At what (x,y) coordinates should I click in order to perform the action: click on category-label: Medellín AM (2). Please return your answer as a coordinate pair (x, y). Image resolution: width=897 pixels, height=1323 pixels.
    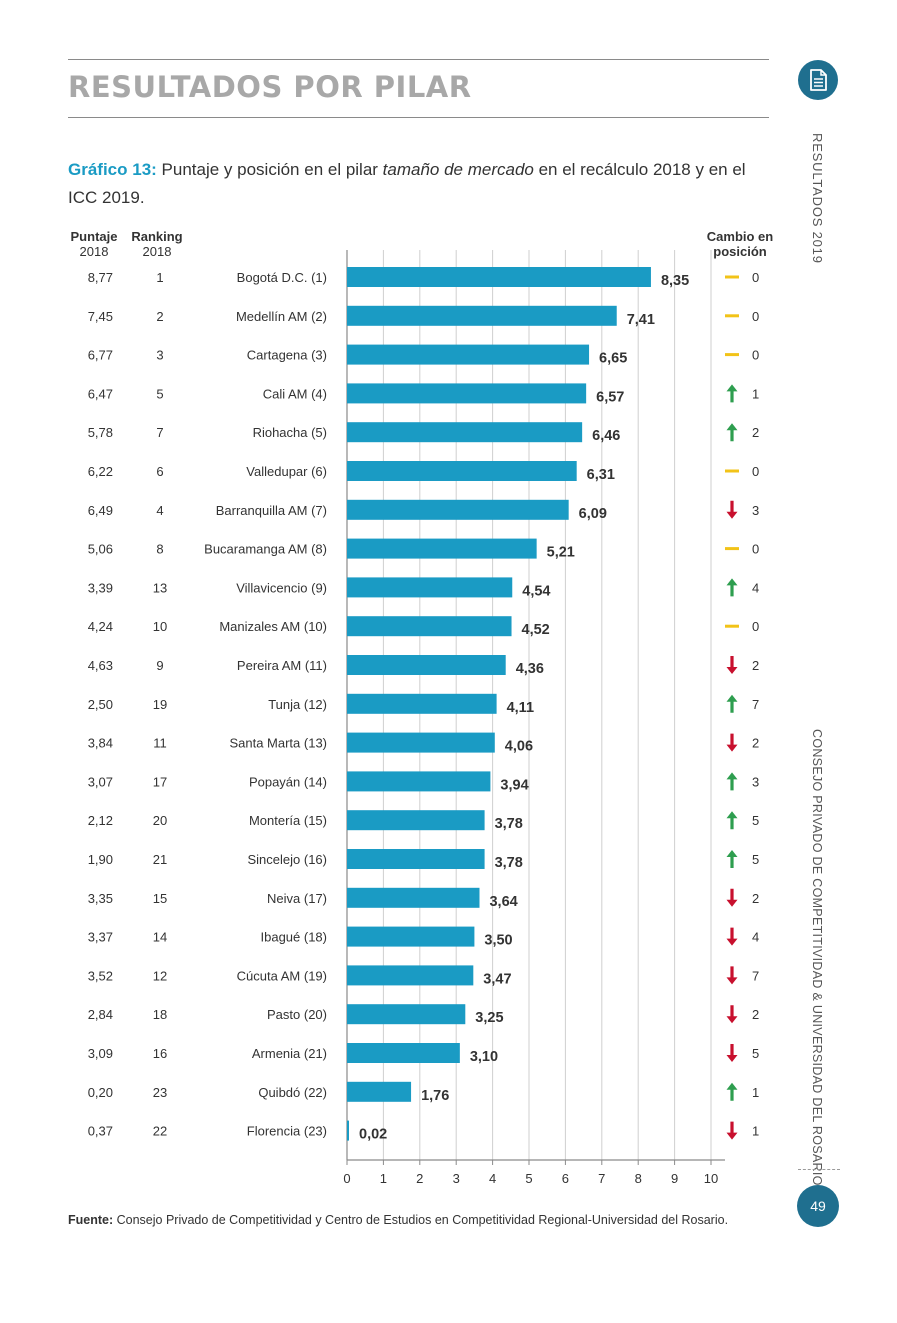
    Looking at the image, I should click on (281, 316).